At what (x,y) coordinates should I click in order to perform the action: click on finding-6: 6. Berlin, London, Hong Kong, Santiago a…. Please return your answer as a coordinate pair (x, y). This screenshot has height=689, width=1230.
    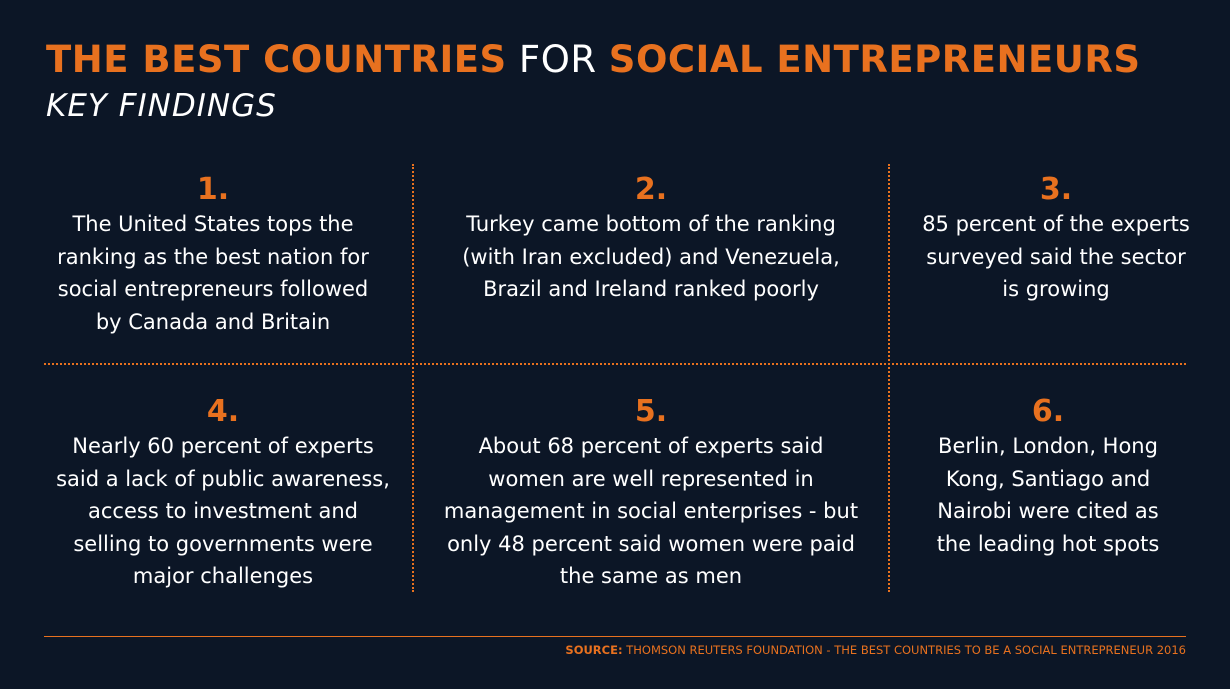
    Looking at the image, I should click on (1048, 477).